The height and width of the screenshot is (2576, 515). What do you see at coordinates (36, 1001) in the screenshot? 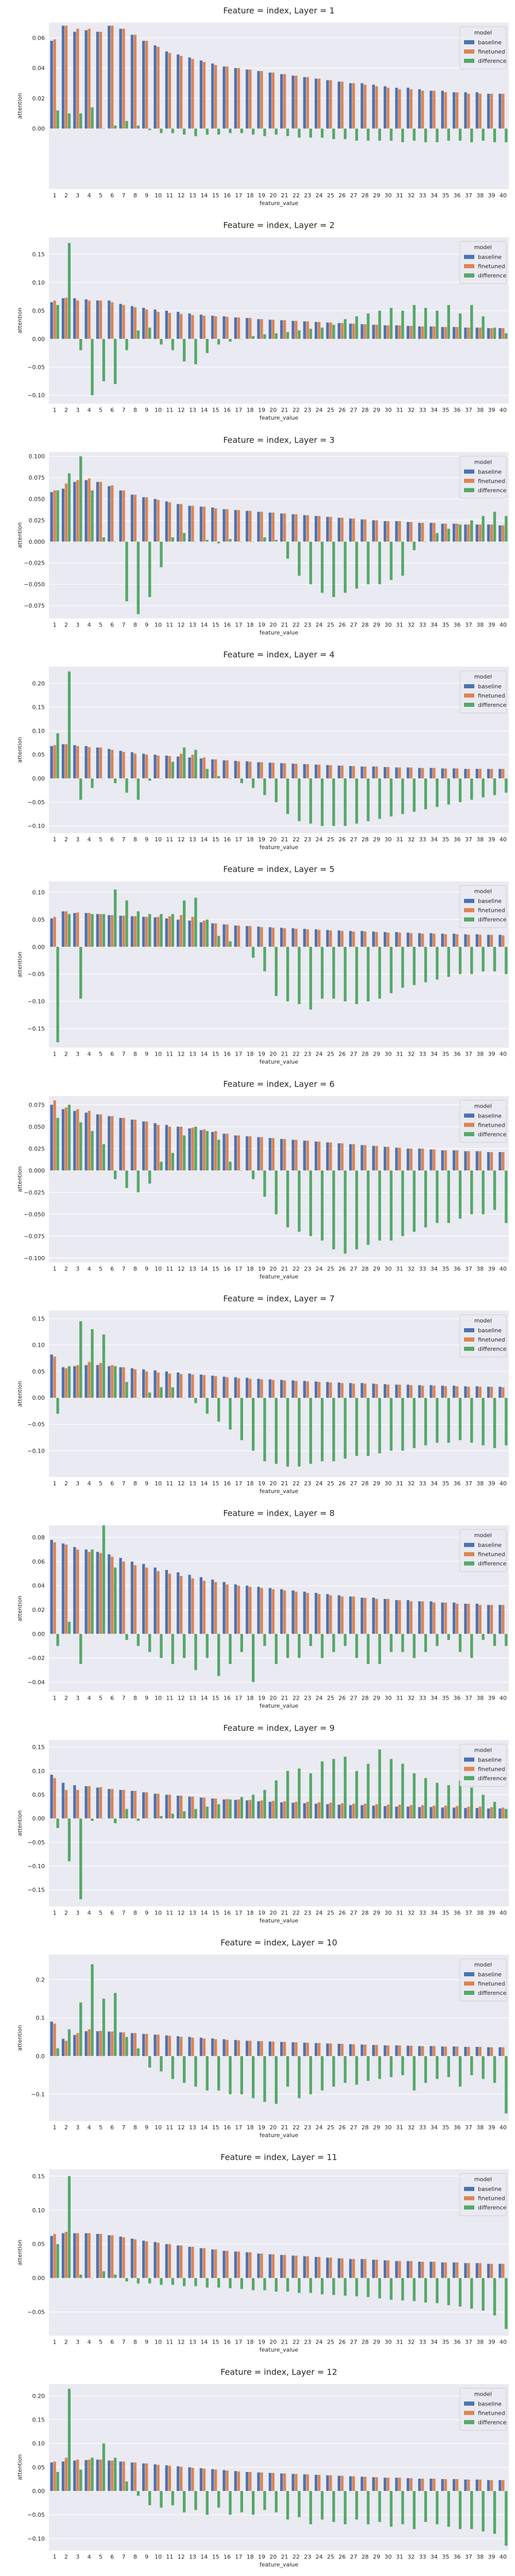
I see `y-tick-label: −0.10` at bounding box center [36, 1001].